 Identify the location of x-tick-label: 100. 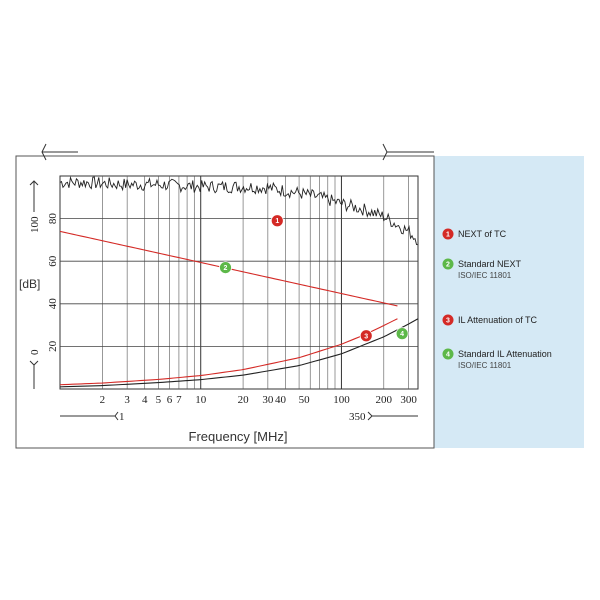
(341, 400).